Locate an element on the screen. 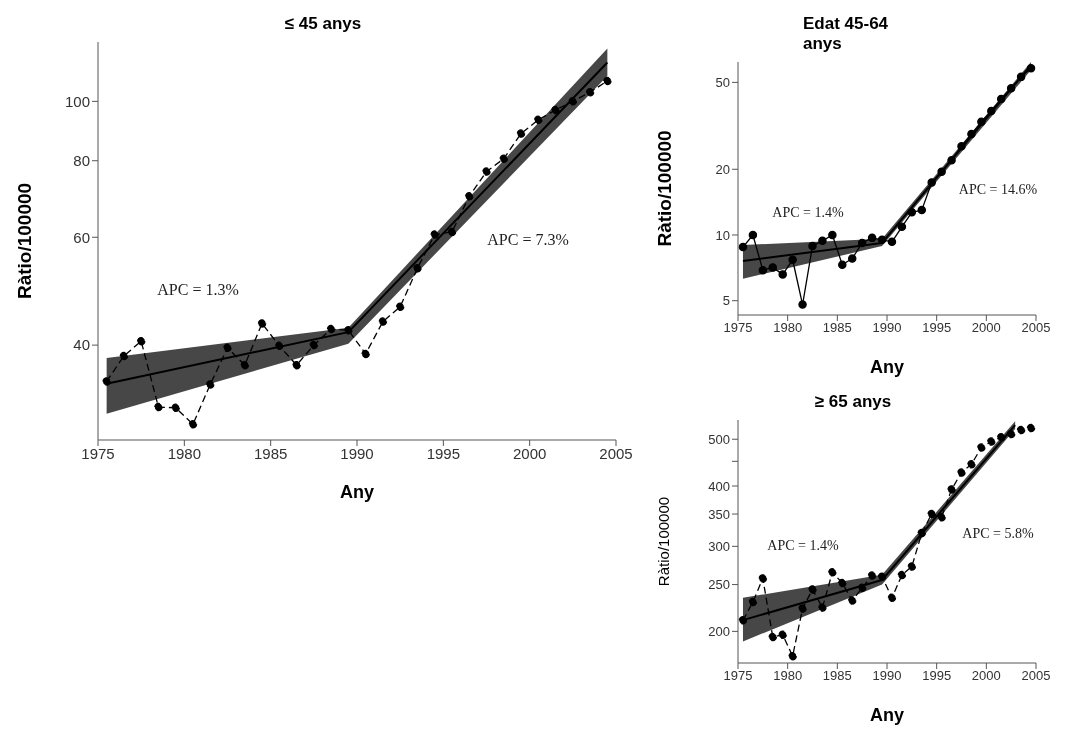 The width and height of the screenshot is (1067, 733). y-tick-label: 400 is located at coordinates (719, 486).